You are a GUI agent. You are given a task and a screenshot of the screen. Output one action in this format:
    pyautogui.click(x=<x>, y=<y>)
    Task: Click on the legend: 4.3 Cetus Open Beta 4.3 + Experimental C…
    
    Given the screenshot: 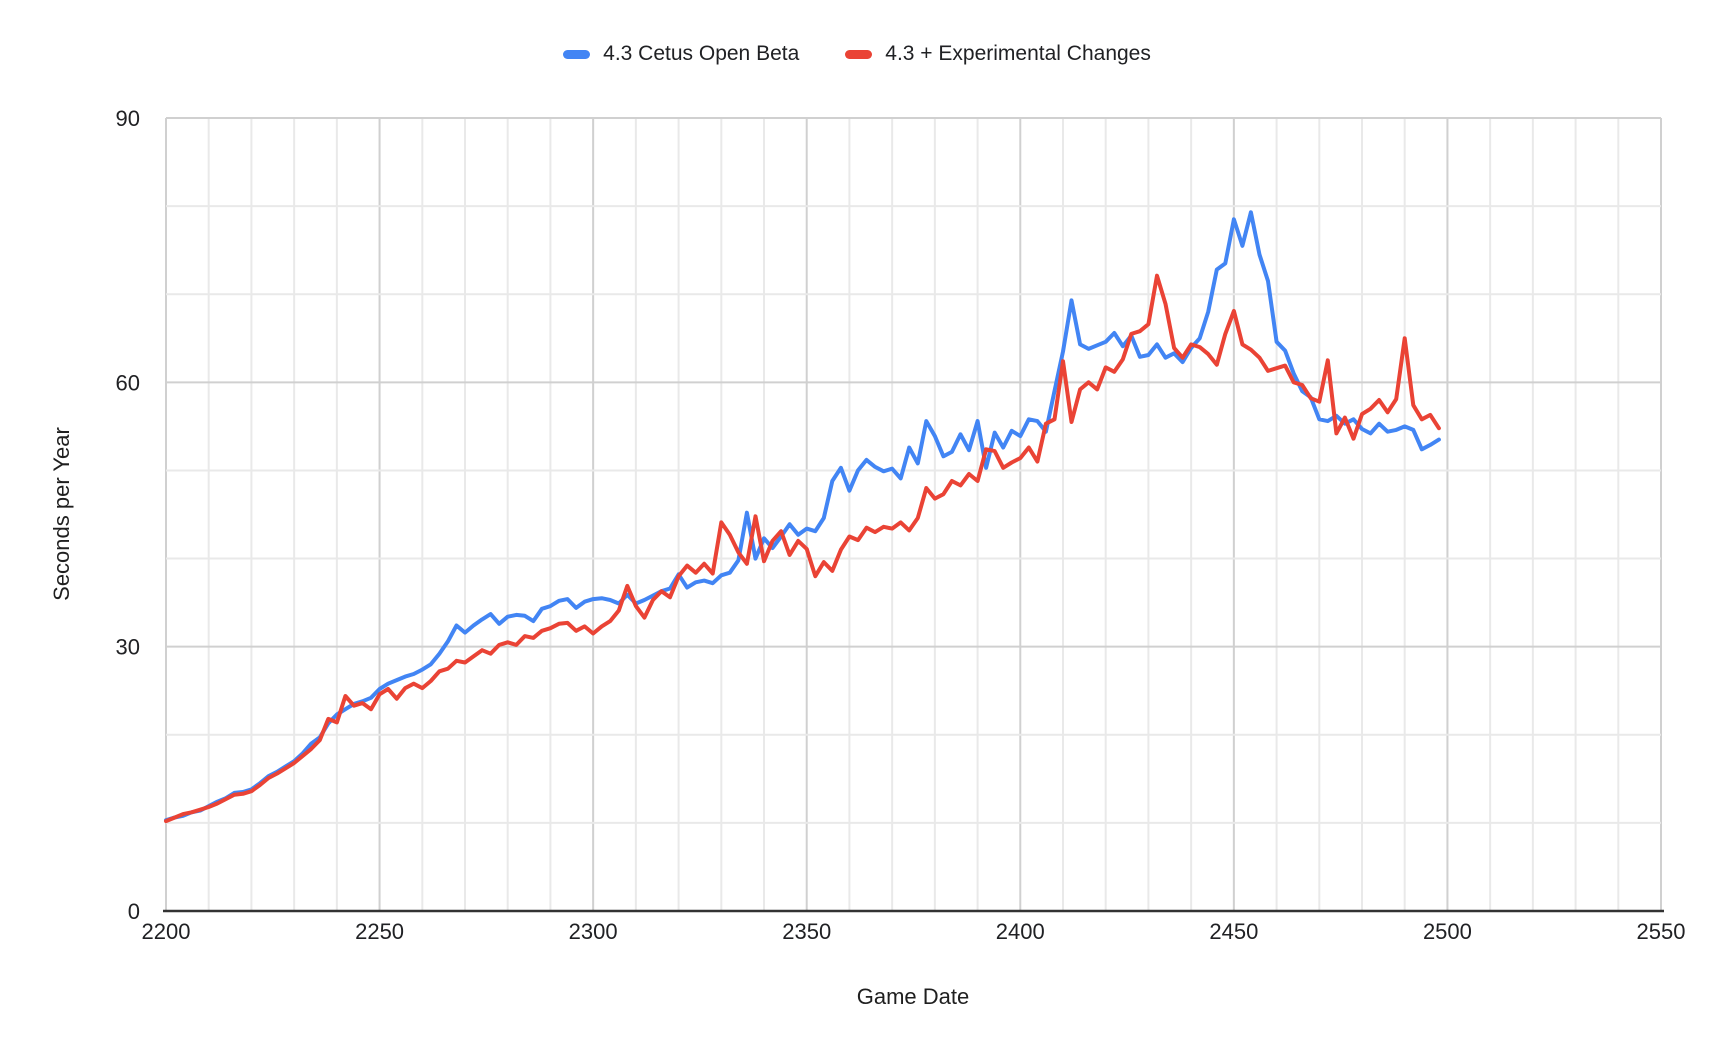 What is the action you would take?
    pyautogui.click(x=857, y=54)
    